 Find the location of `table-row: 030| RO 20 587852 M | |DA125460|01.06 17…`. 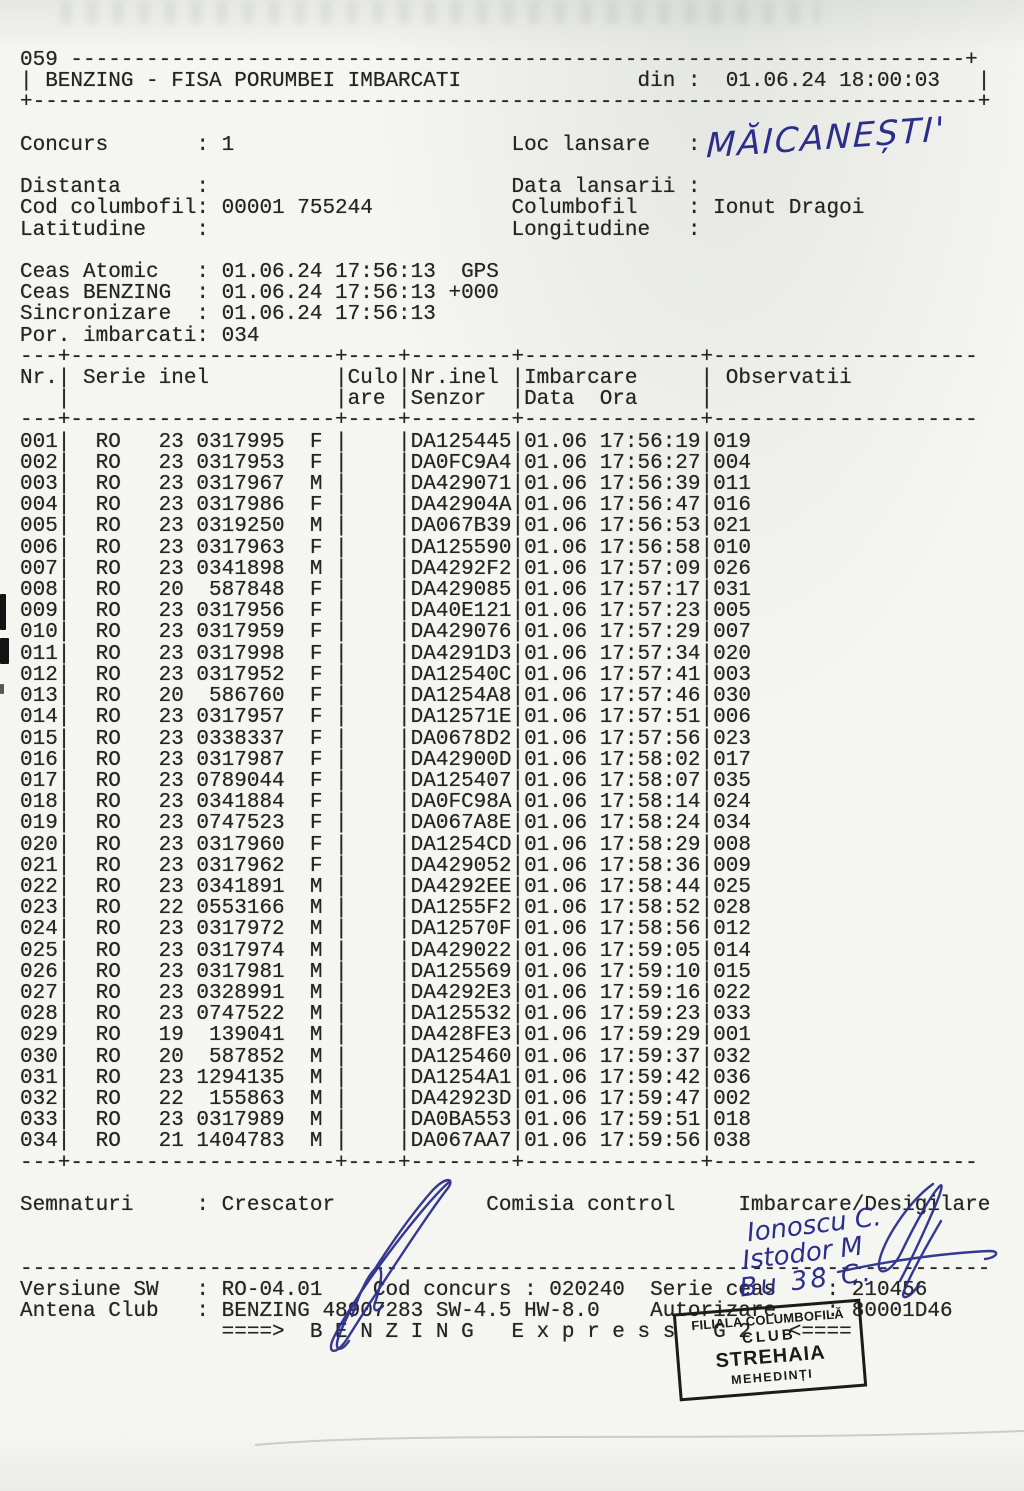

table-row: 030| RO 20 587852 M | |DA125460|01.06 17… is located at coordinates (385, 1057).